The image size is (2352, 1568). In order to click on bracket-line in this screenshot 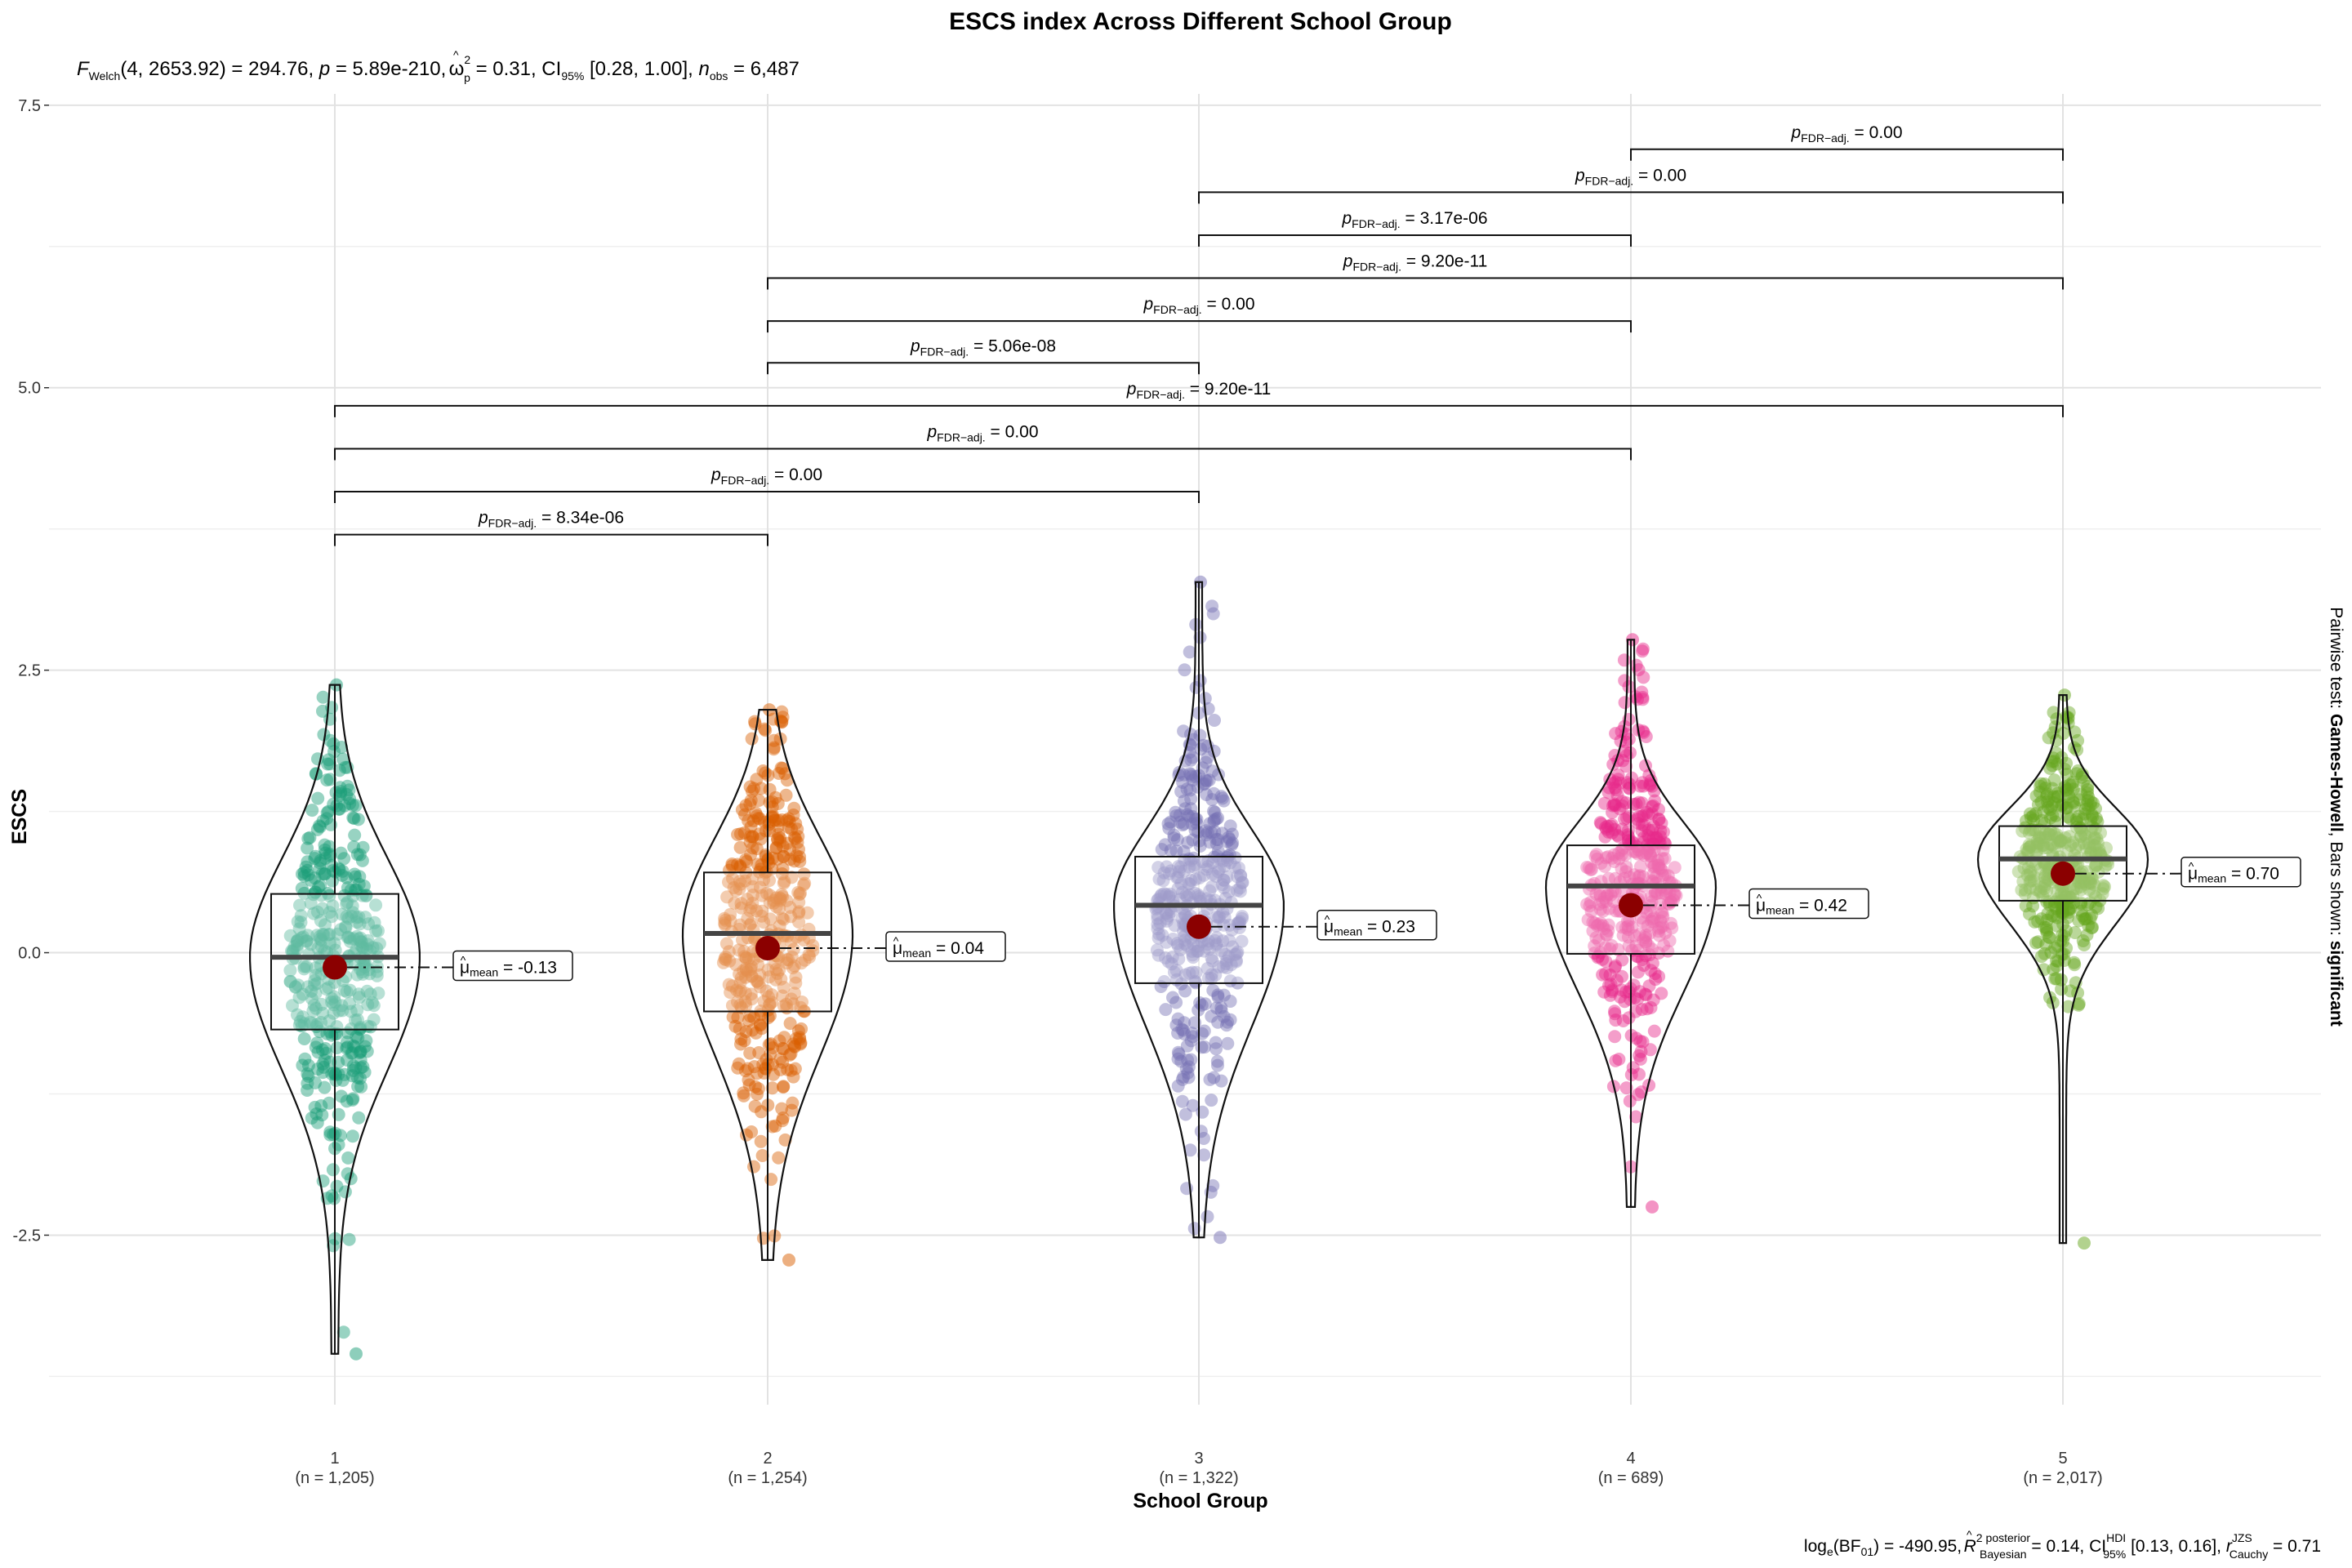, I will do `click(1631, 197)`.